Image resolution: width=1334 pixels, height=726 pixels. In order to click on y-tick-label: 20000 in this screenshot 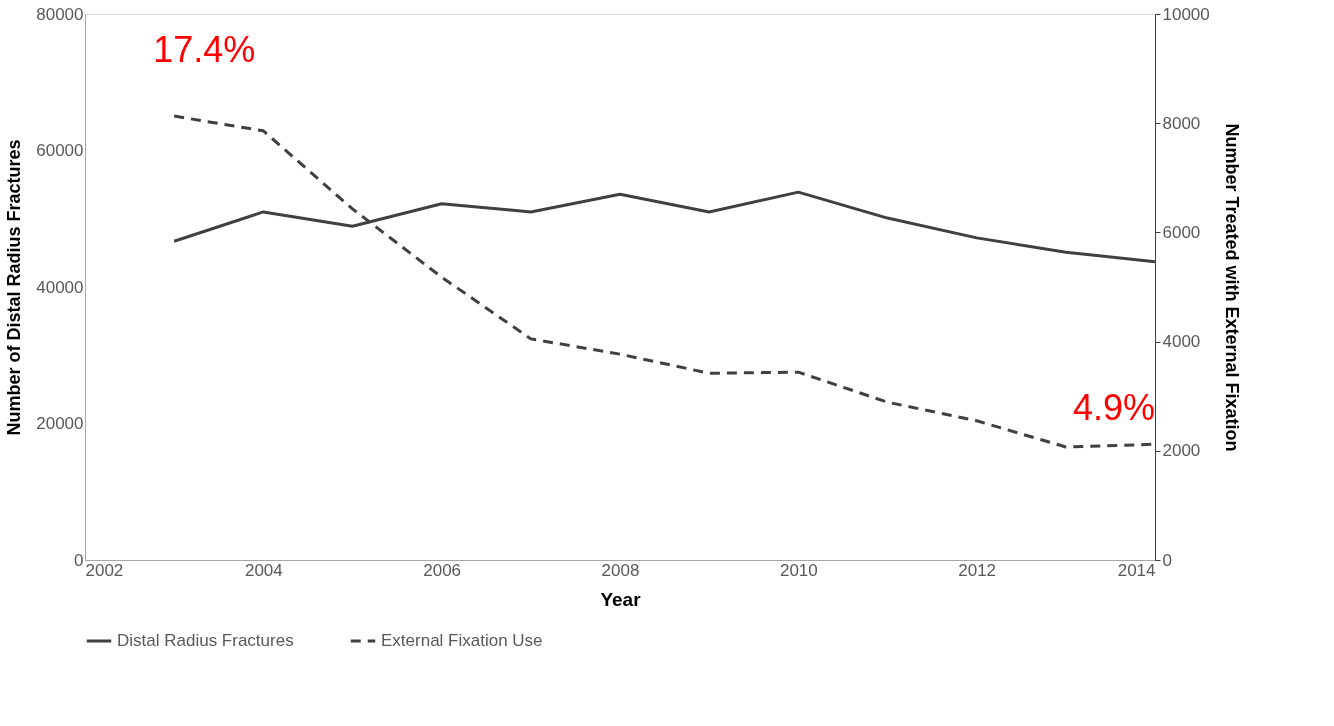, I will do `click(60, 423)`.